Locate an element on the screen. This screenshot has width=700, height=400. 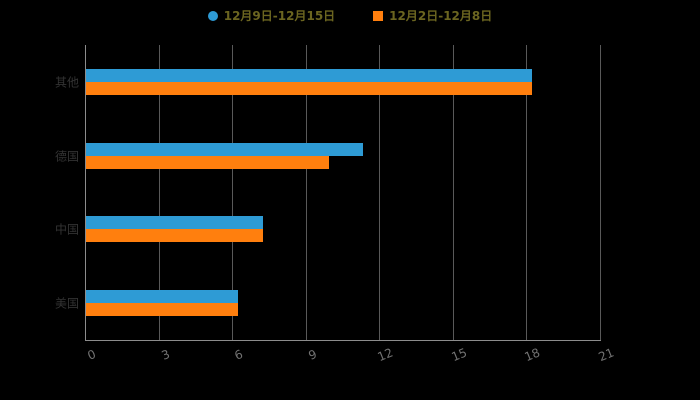
legend-square-marker-icon is located at coordinates (378, 15).